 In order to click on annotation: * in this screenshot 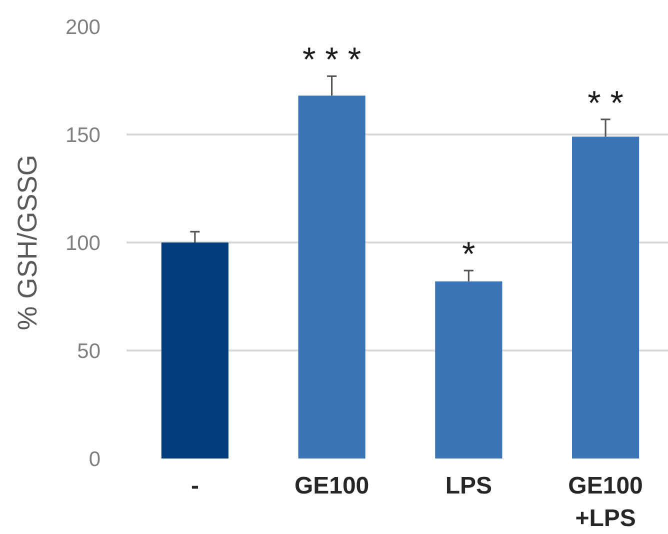, I will do `click(469, 255)`.